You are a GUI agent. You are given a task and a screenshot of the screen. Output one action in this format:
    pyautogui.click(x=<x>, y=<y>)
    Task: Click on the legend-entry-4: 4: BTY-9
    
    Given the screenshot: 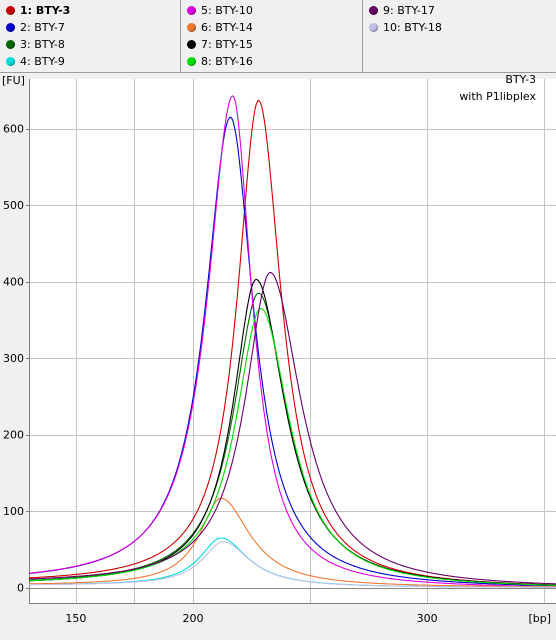 What is the action you would take?
    pyautogui.click(x=35, y=62)
    